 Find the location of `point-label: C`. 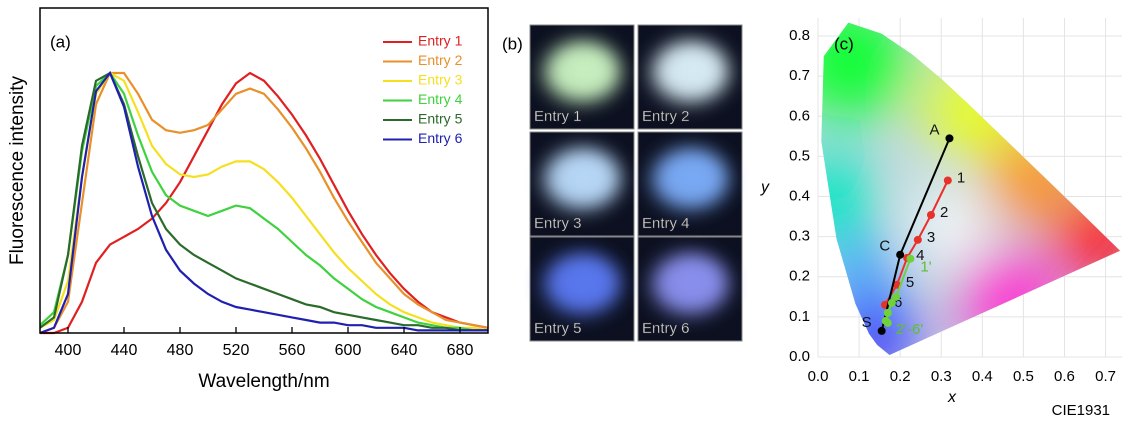

point-label: C is located at coordinates (884, 246).